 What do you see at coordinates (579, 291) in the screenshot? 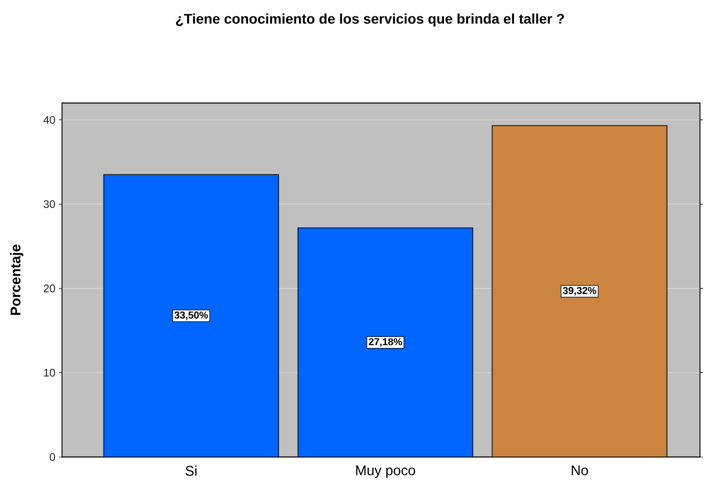
I see `data-label: 39,32%` at bounding box center [579, 291].